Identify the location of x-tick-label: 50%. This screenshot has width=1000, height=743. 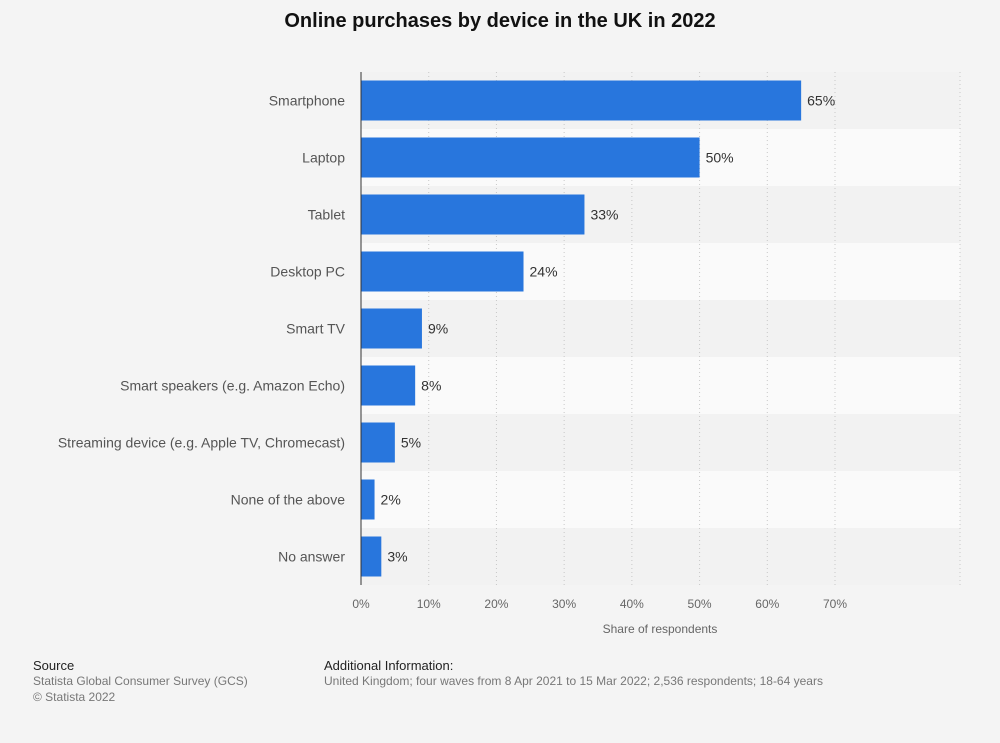
(700, 604).